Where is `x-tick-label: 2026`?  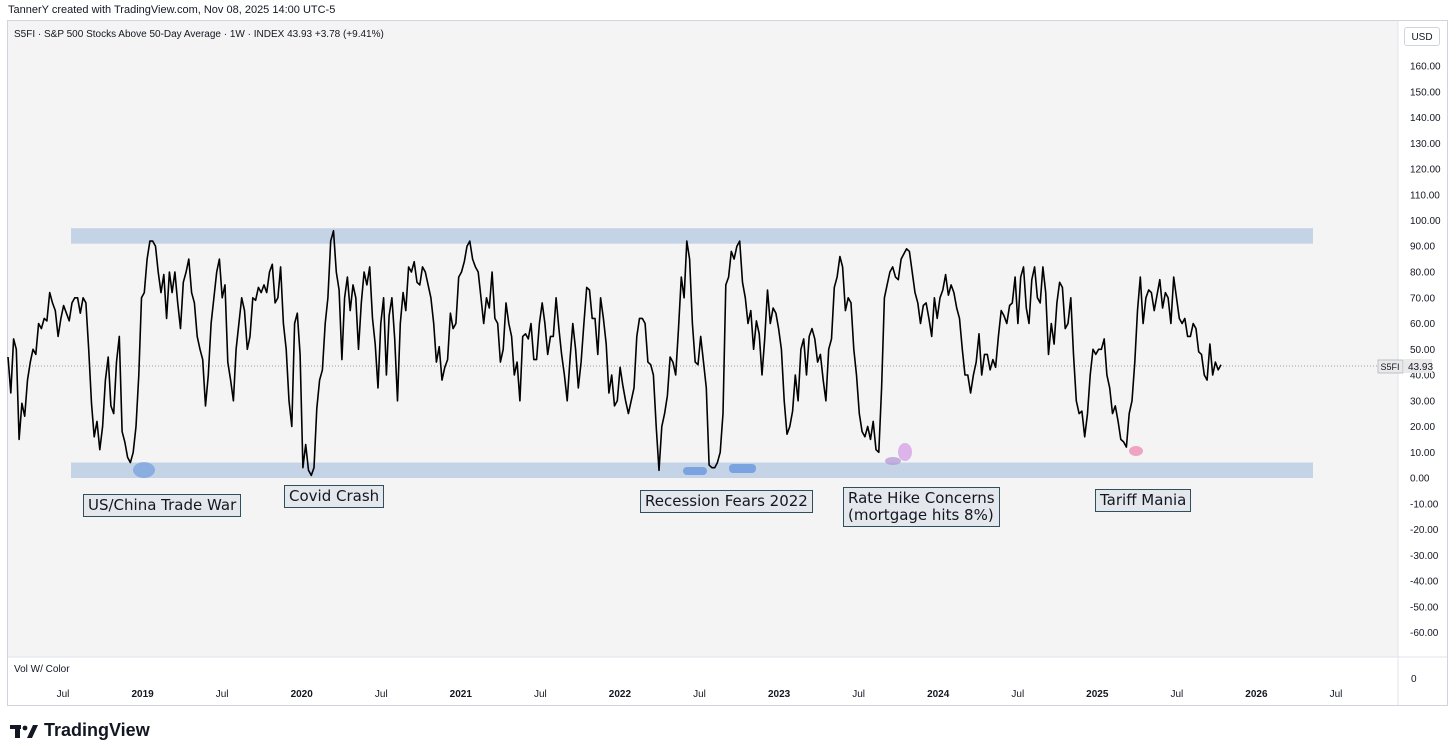
x-tick-label: 2026 is located at coordinates (1256, 694).